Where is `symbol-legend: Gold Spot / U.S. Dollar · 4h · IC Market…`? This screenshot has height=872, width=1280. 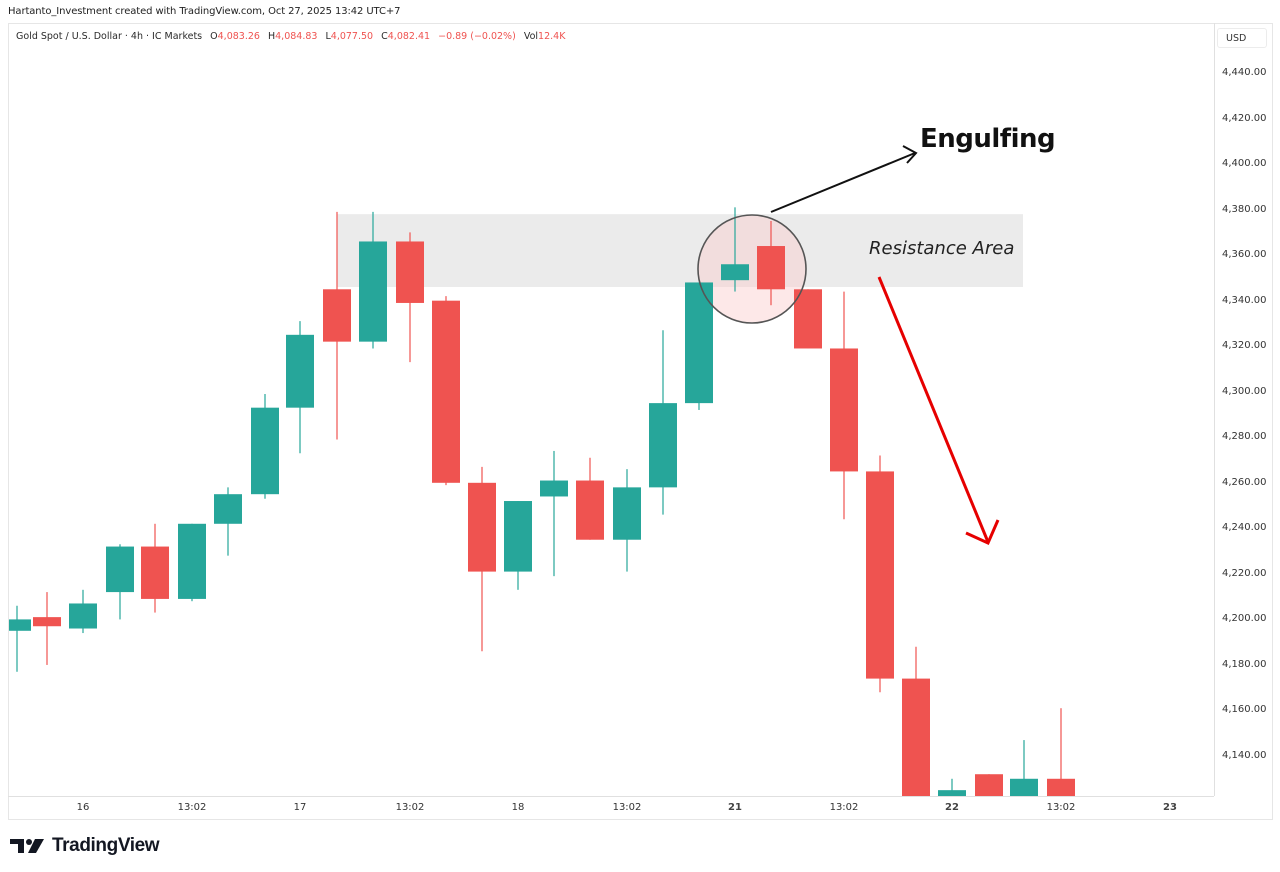 symbol-legend: Gold Spot / U.S. Dollar · 4h · IC Market… is located at coordinates (290, 36).